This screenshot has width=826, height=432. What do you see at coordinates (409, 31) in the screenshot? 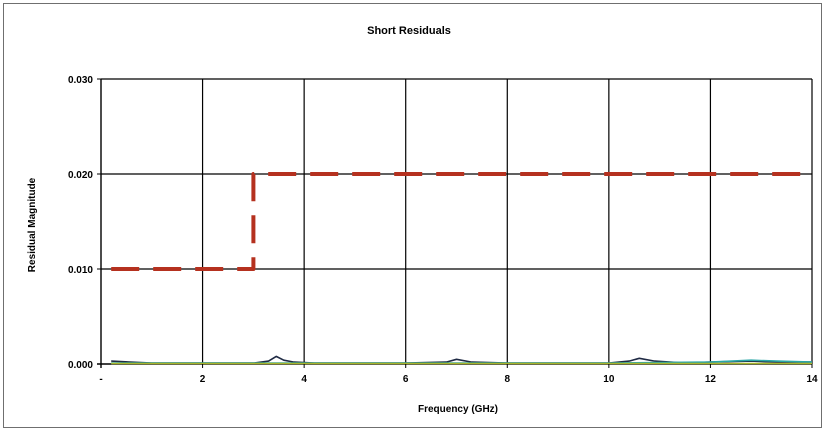
I see `chart-title: Short Residuals` at bounding box center [409, 31].